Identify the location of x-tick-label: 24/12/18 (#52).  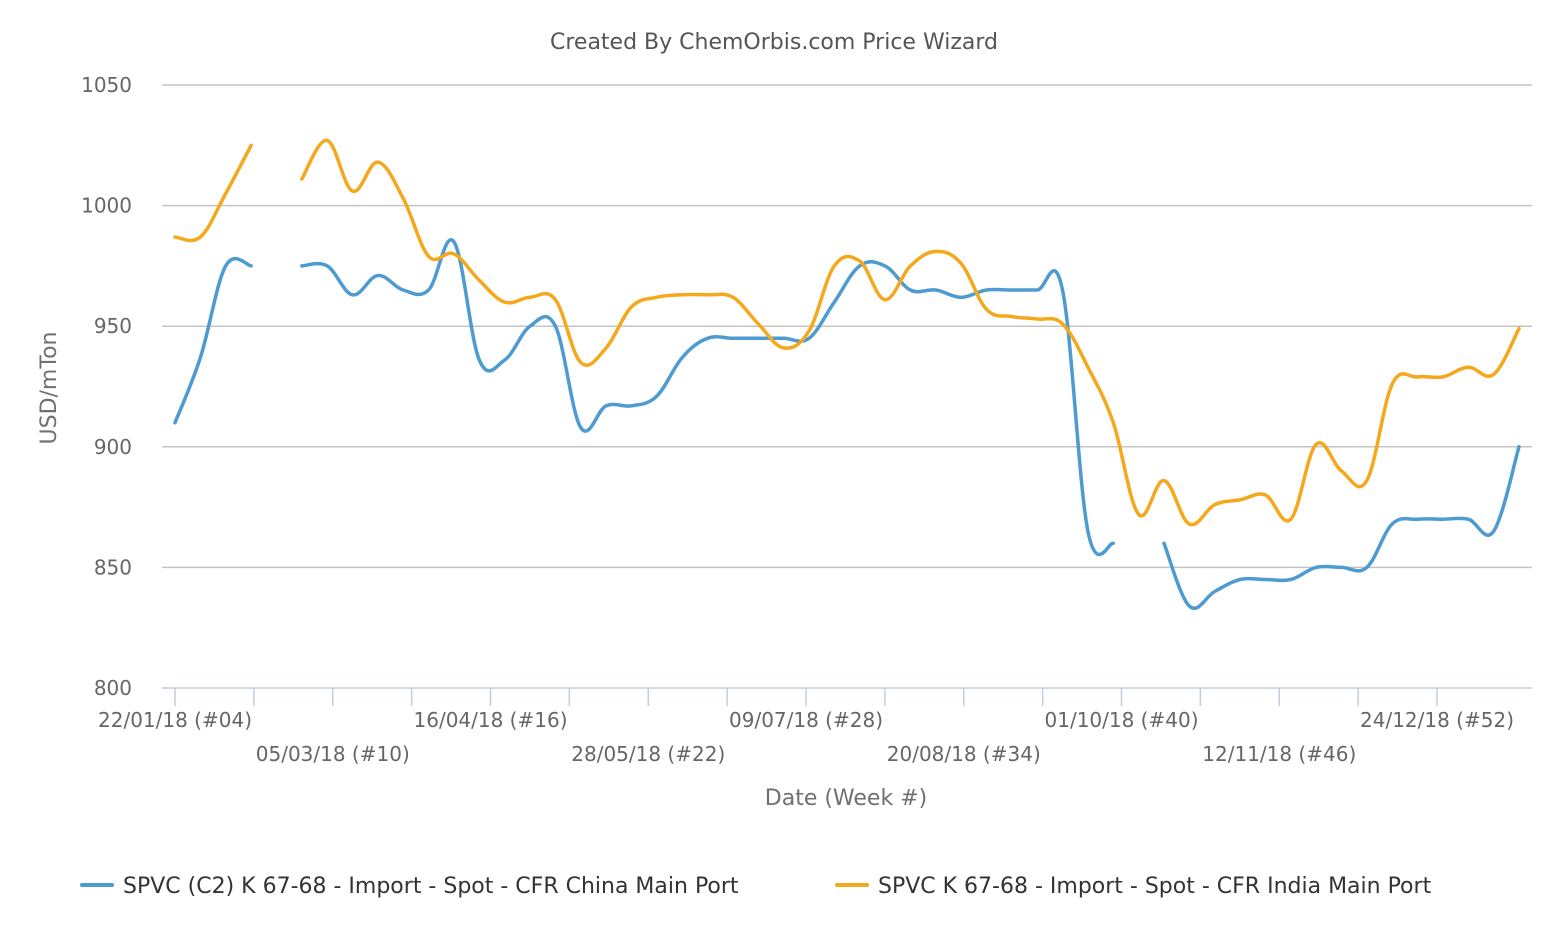
(1437, 720).